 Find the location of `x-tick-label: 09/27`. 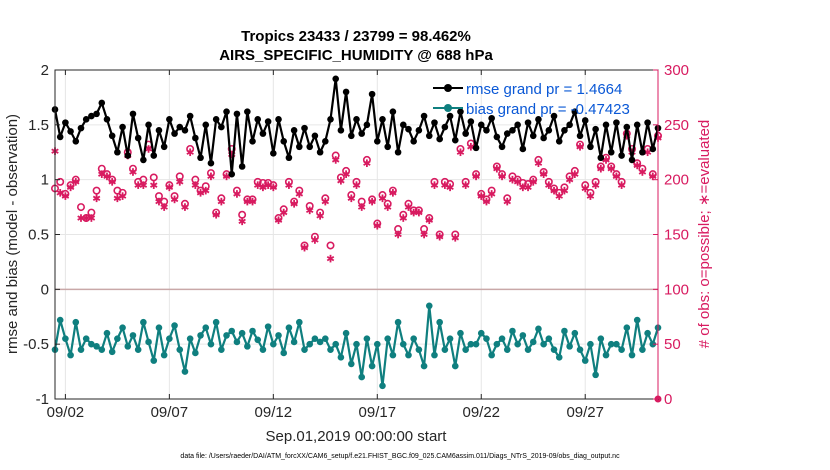

x-tick-label: 09/27 is located at coordinates (585, 412).